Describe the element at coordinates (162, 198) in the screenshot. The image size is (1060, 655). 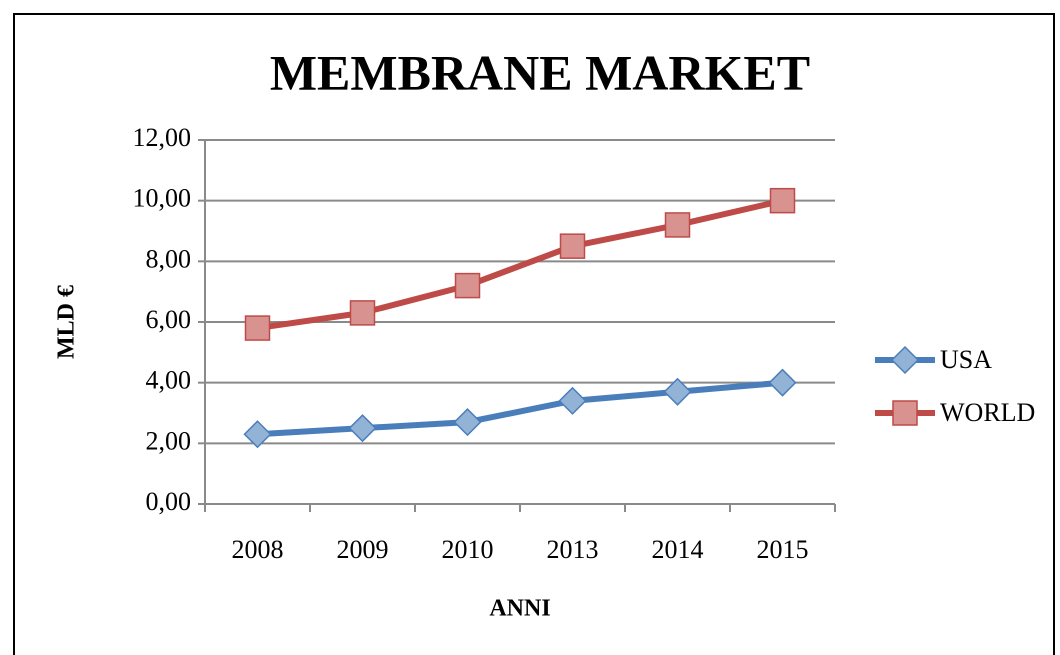
I see `y-tick-label: 10,00` at that location.